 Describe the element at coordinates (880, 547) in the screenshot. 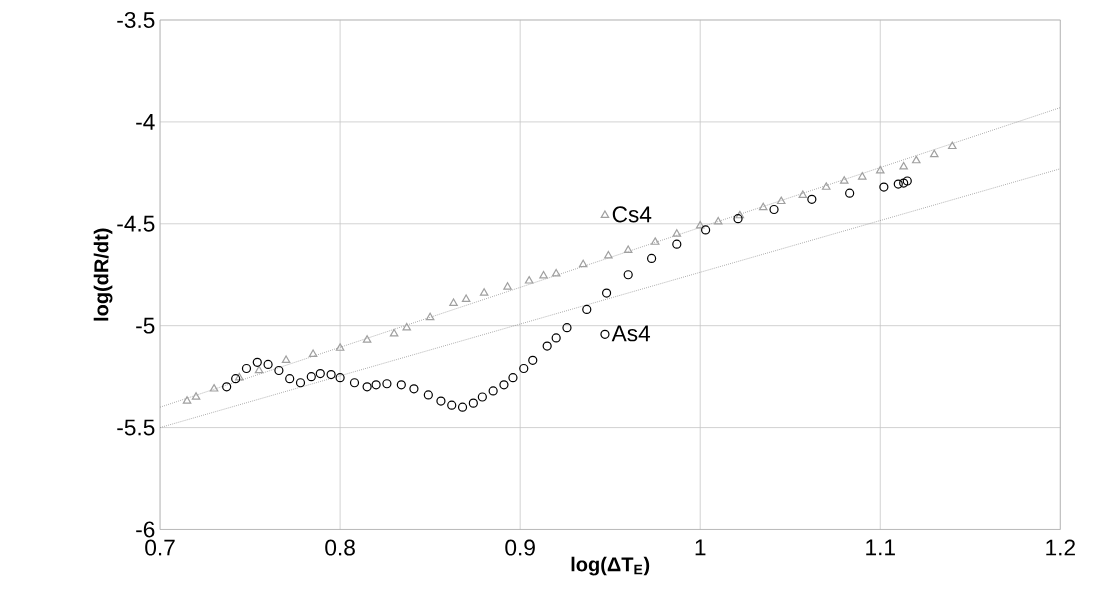

I see `x-tick-label: 1.1` at that location.